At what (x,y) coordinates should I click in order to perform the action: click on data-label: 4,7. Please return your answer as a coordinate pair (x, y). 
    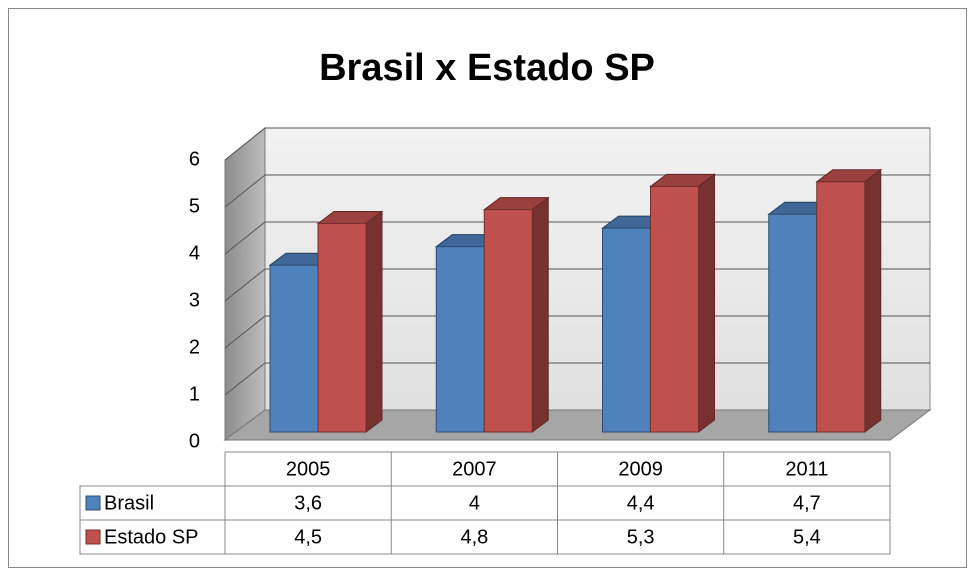
    Looking at the image, I should click on (807, 503).